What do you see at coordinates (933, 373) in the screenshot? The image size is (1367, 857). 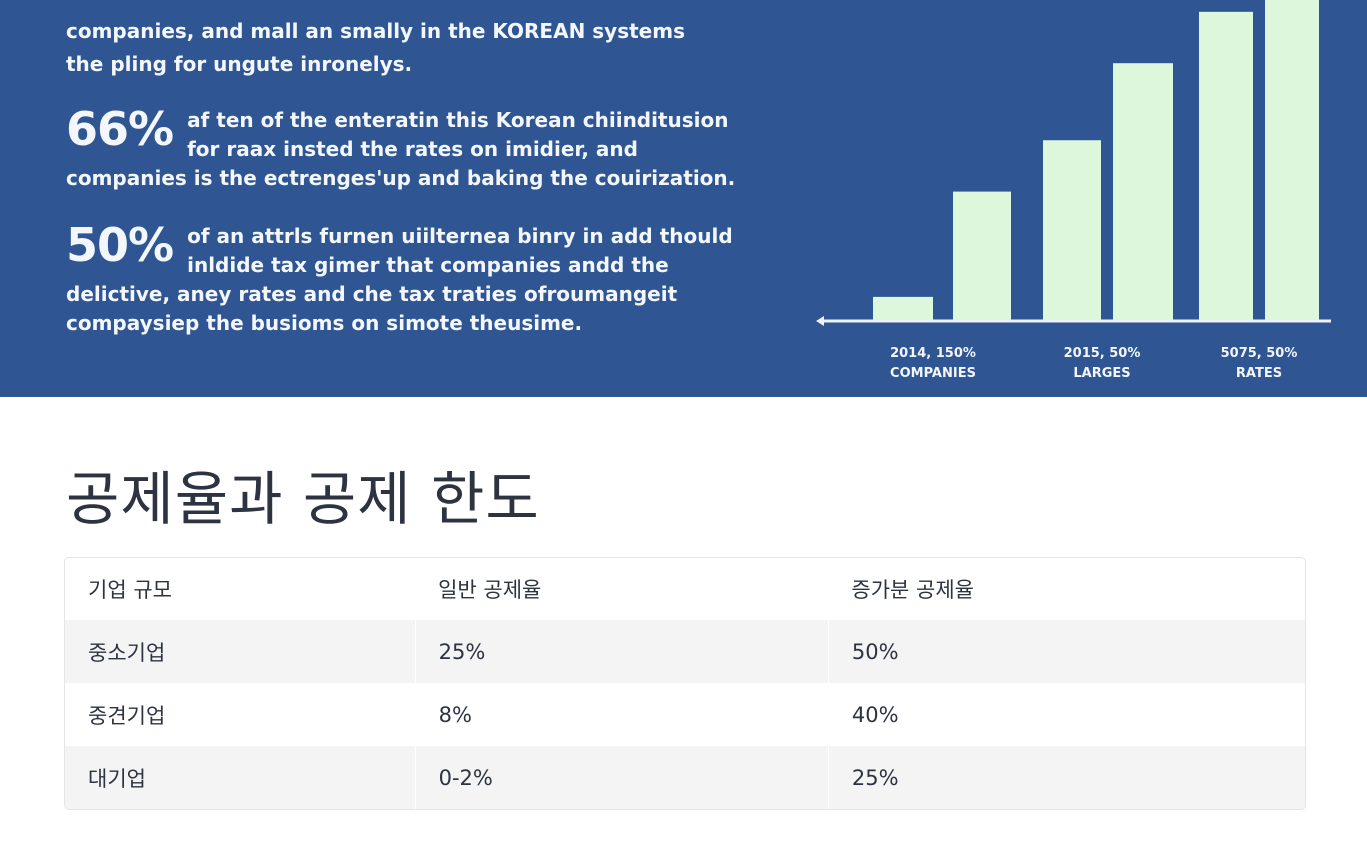 I see `x-tick-sublabel: COMPANIES` at bounding box center [933, 373].